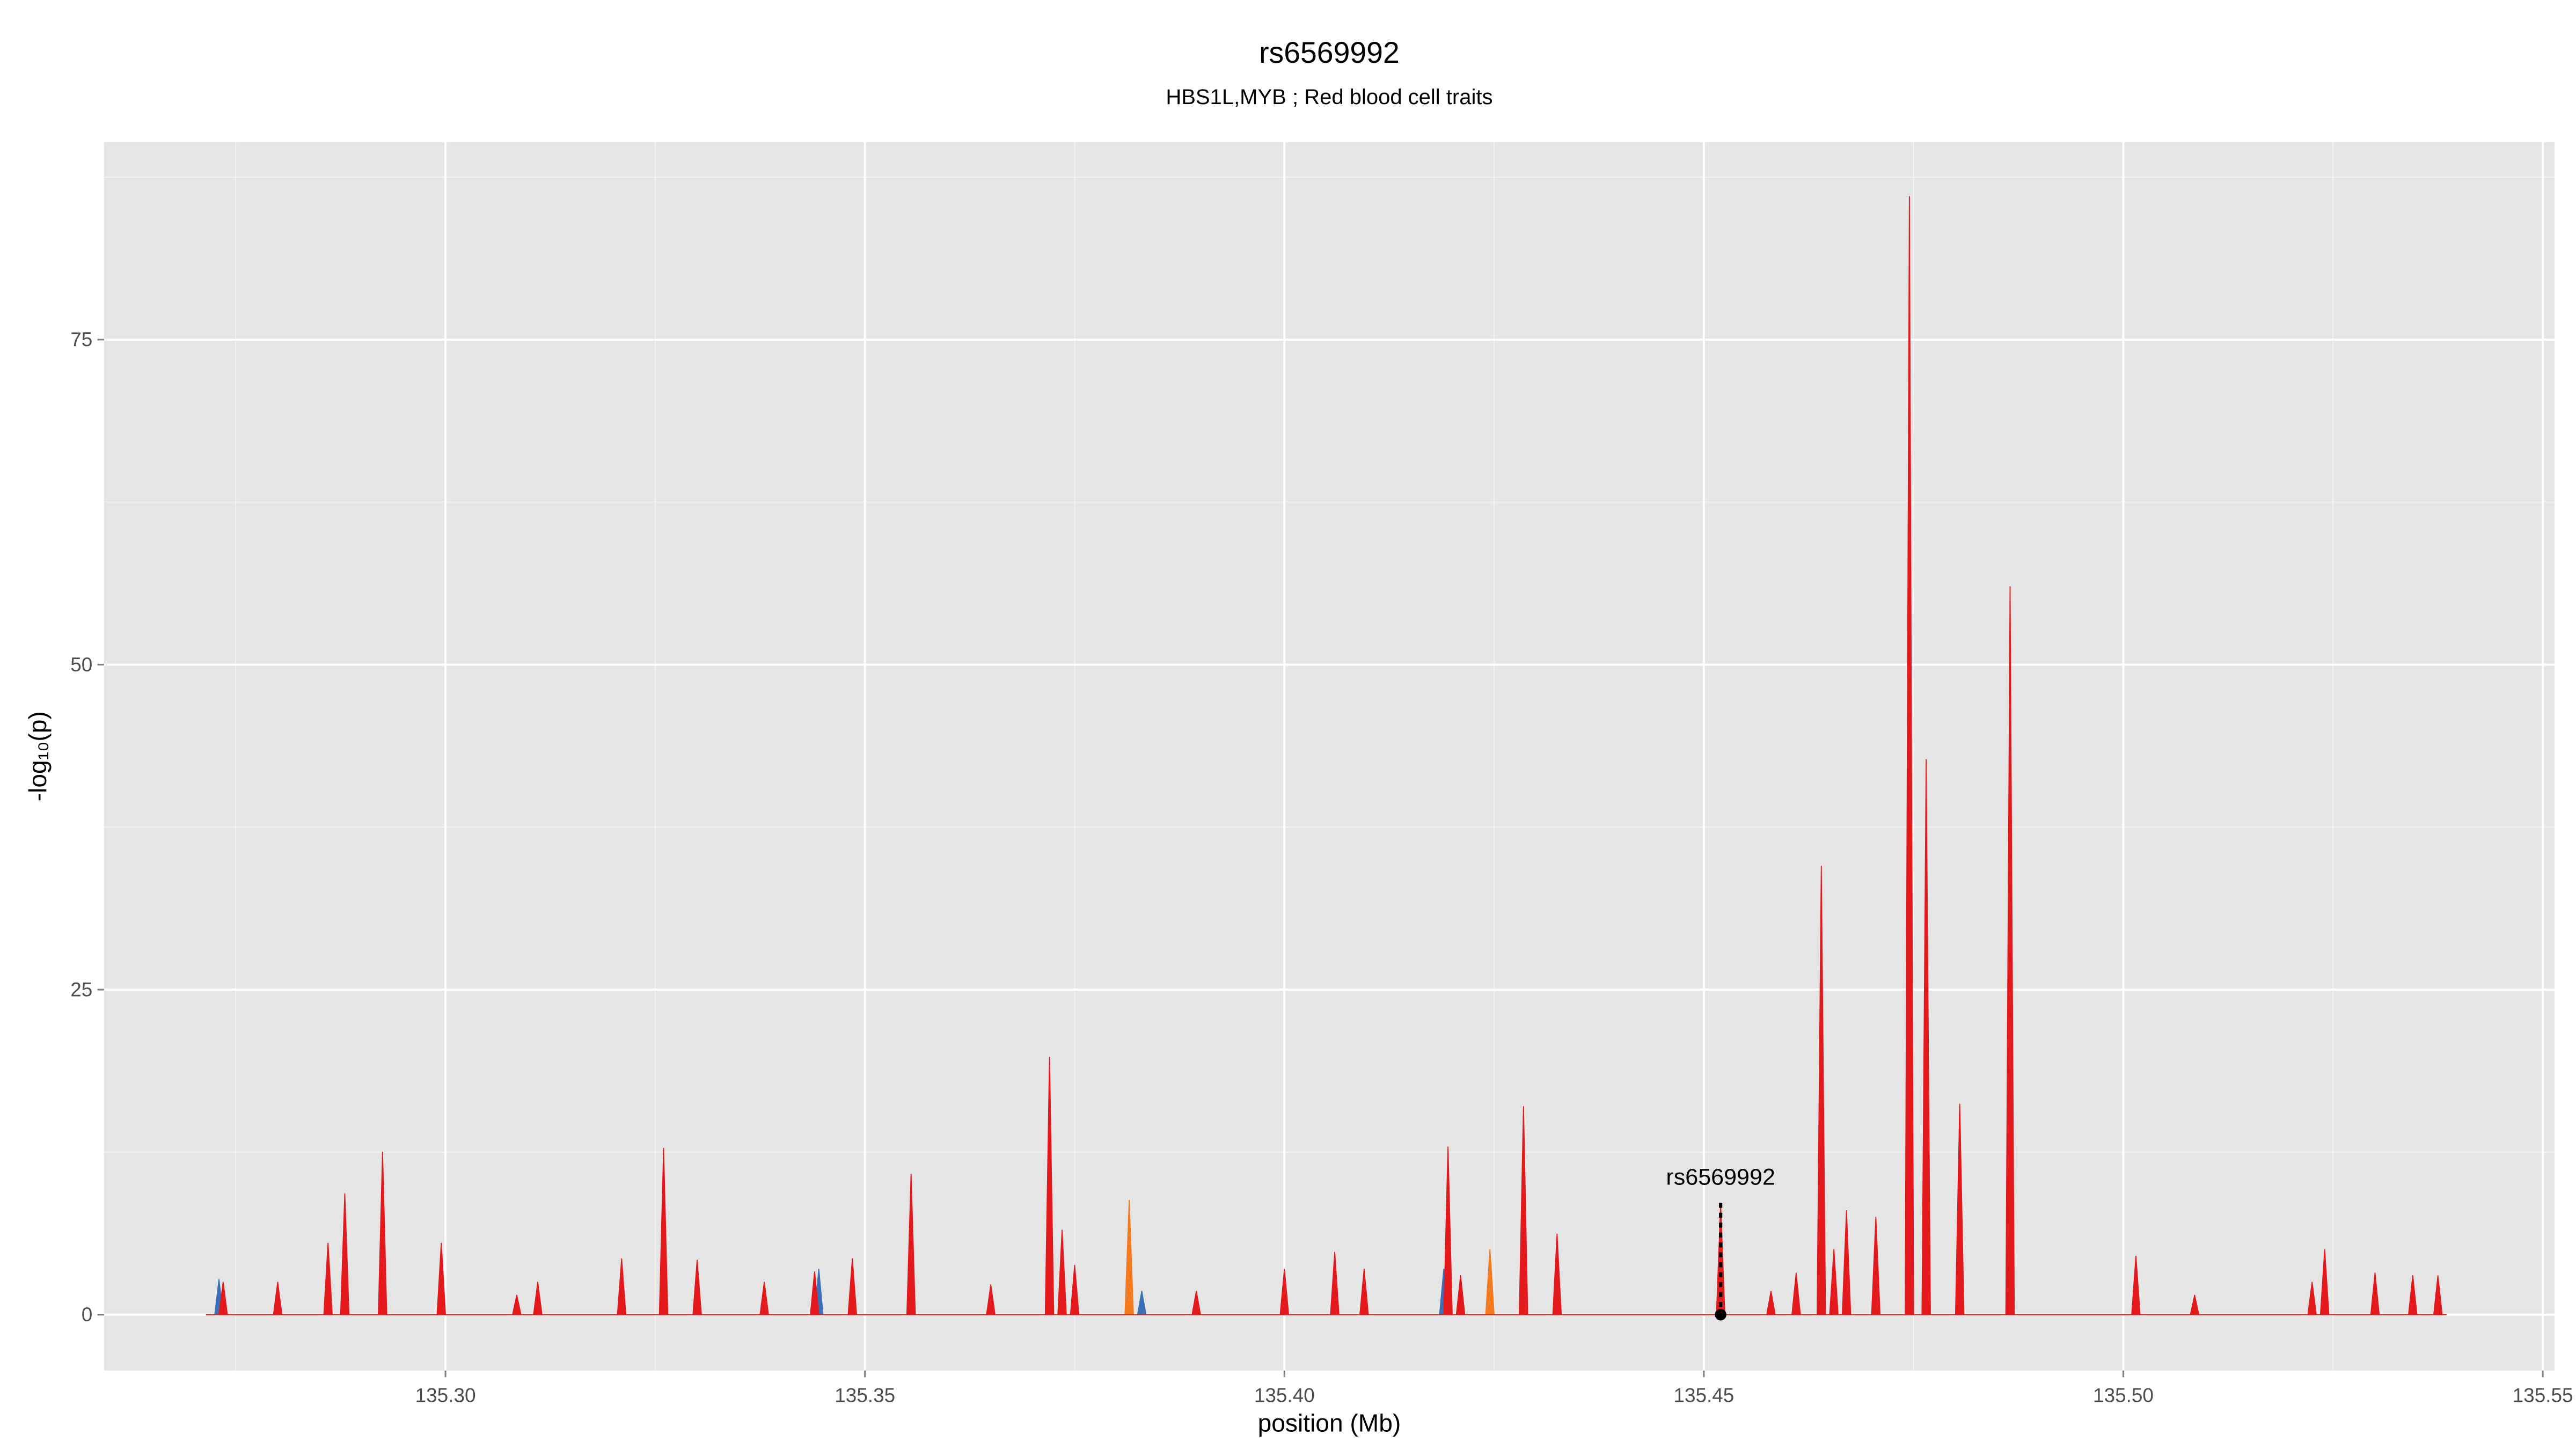 This screenshot has height=1449, width=2576. Describe the element at coordinates (1329, 1423) in the screenshot. I see `x-axis-label: position (Mb)` at that location.